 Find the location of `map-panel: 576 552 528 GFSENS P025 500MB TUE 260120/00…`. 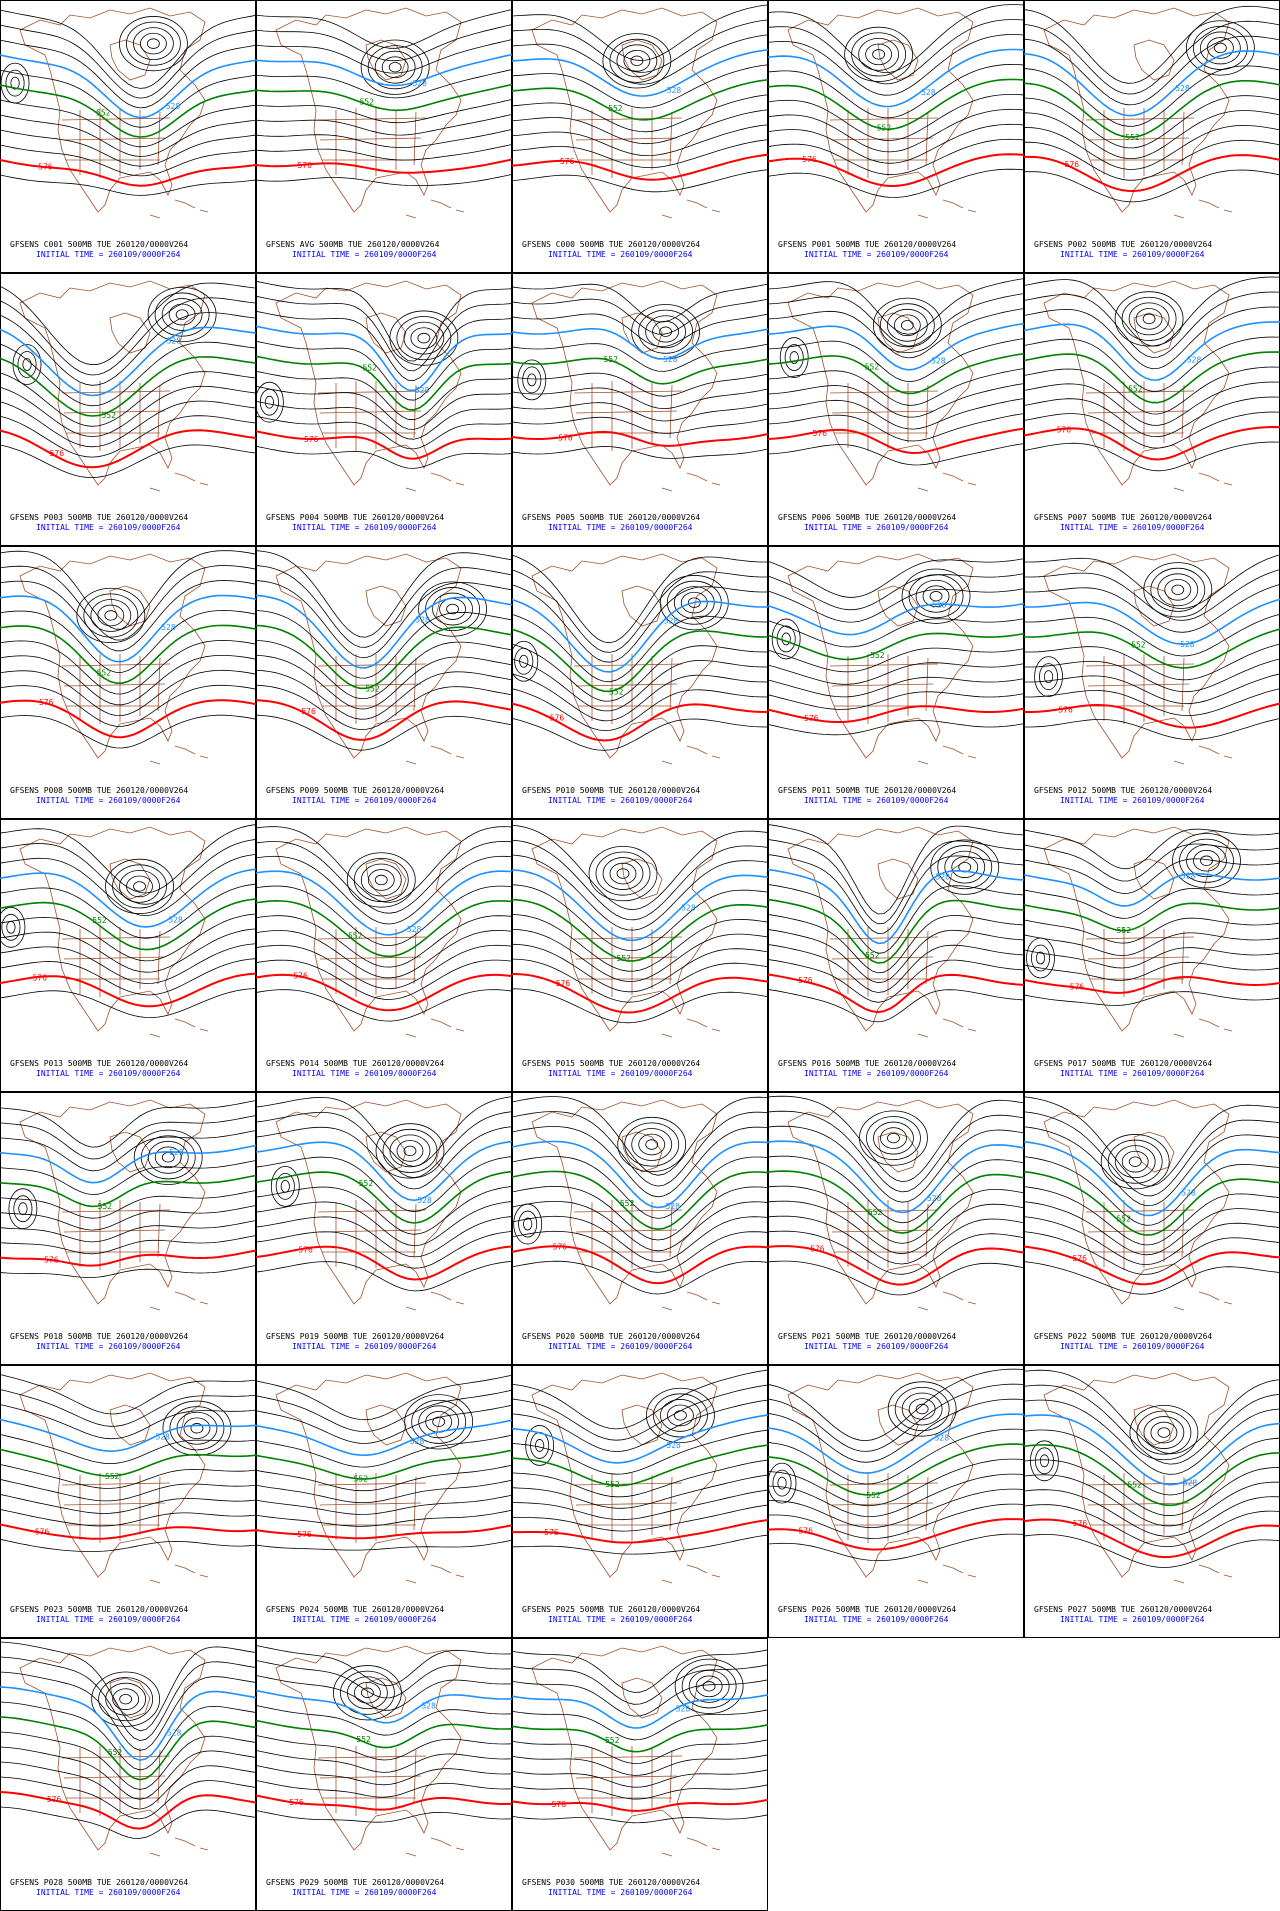

map-panel: 576 552 528 GFSENS P025 500MB TUE 260120/00… is located at coordinates (640, 1501).